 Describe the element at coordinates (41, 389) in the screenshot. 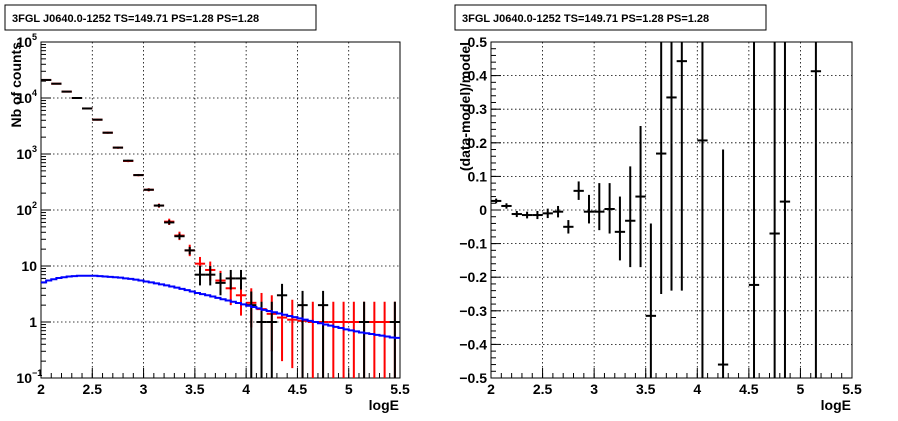

I see `counts-x-tick-label: 2` at that location.